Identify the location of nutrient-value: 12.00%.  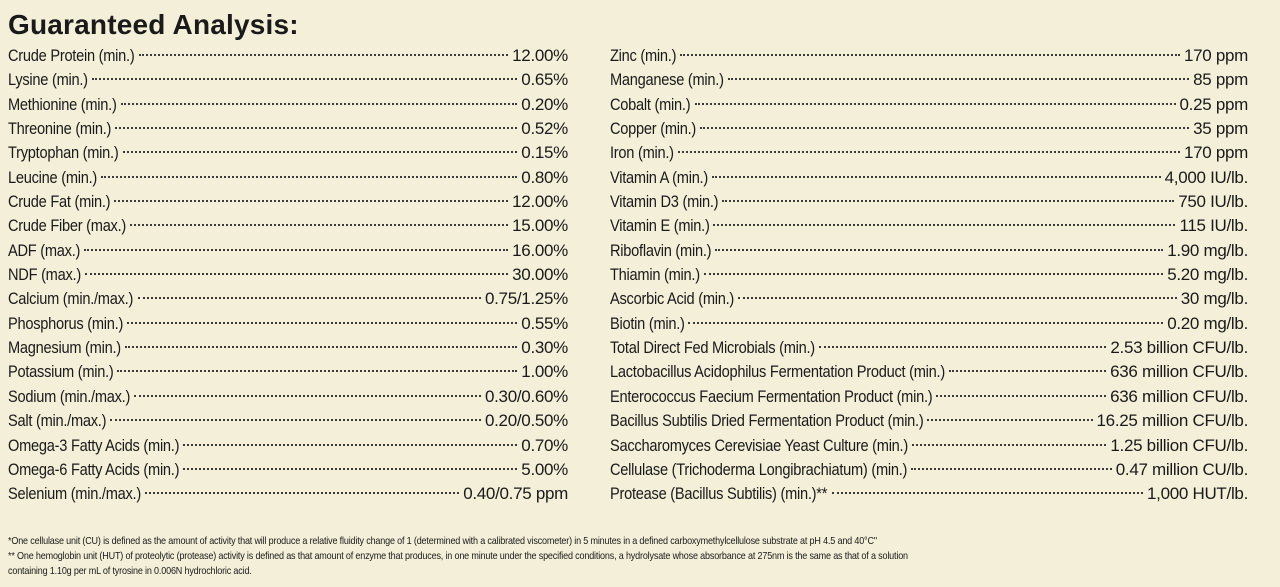
(540, 202).